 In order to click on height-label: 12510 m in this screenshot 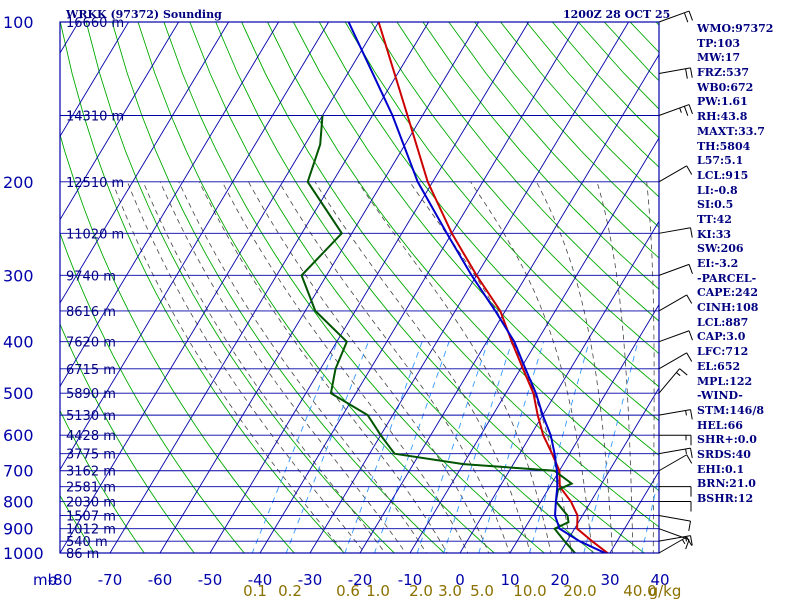, I will do `click(95, 183)`.